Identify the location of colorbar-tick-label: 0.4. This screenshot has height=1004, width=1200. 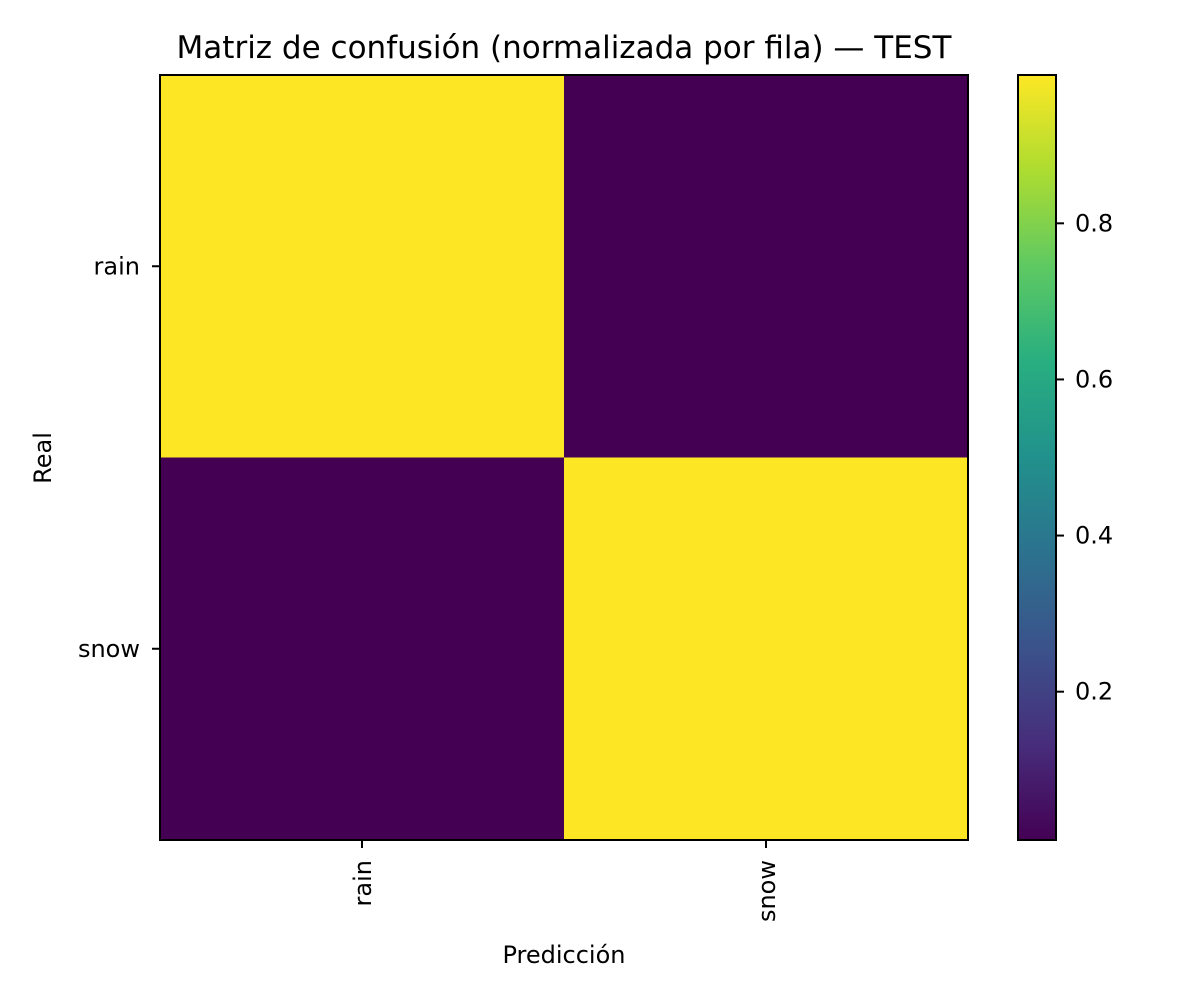
(1094, 536).